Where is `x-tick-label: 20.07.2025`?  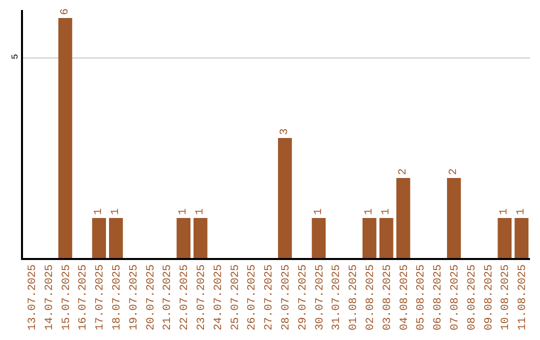 x-tick-label: 20.07.2025 is located at coordinates (151, 297).